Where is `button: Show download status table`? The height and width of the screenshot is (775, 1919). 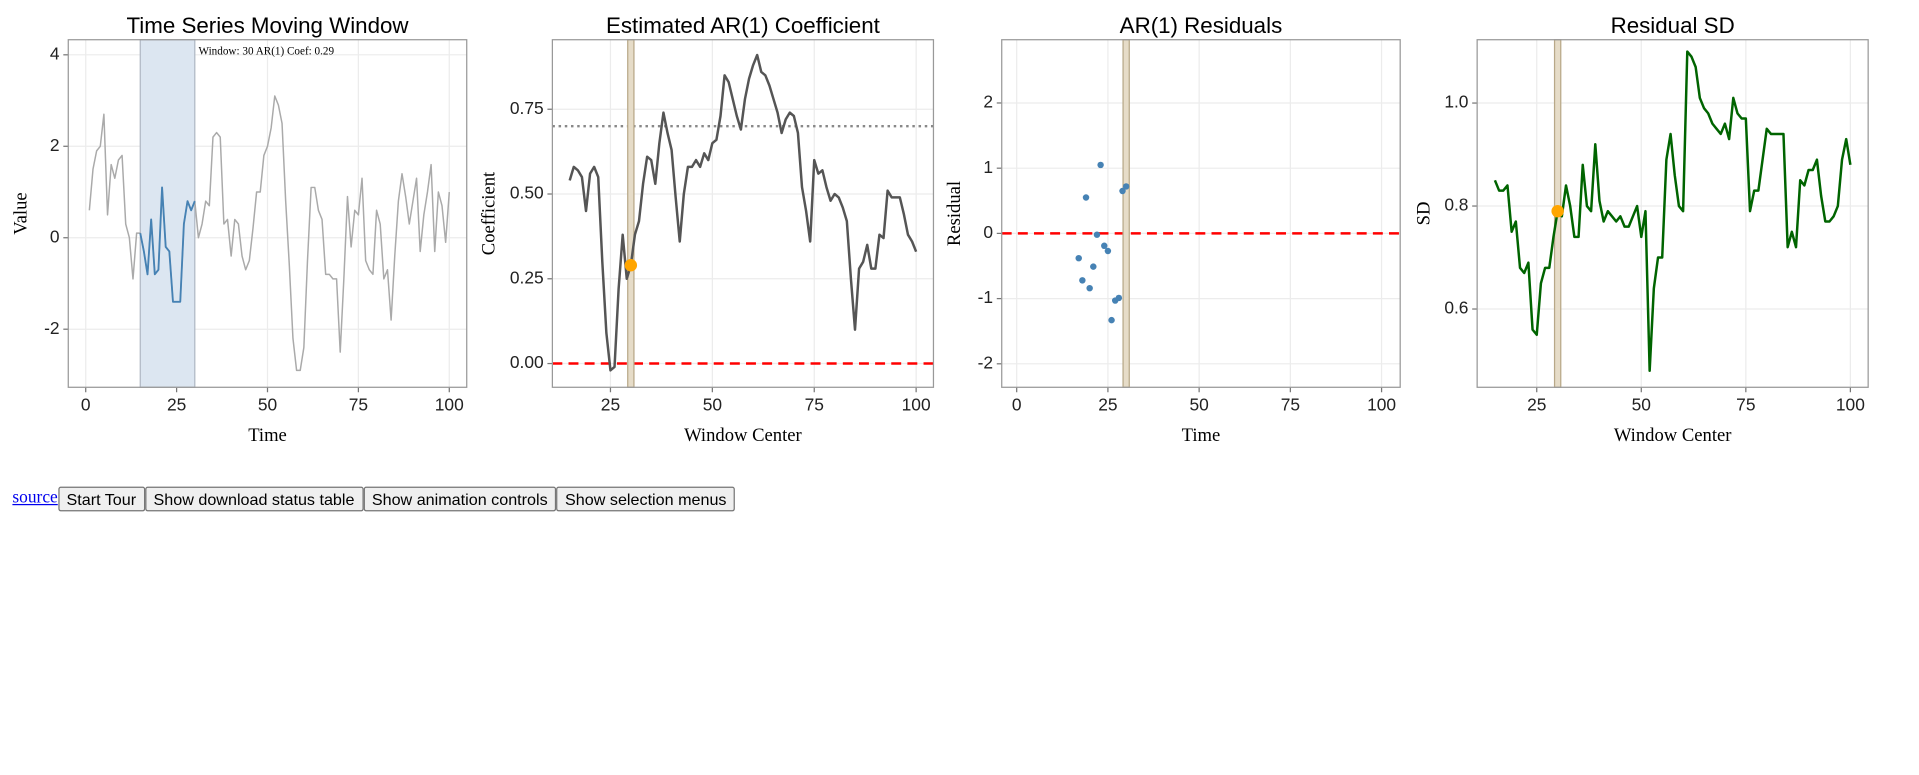
button: Show download status table is located at coordinates (254, 499).